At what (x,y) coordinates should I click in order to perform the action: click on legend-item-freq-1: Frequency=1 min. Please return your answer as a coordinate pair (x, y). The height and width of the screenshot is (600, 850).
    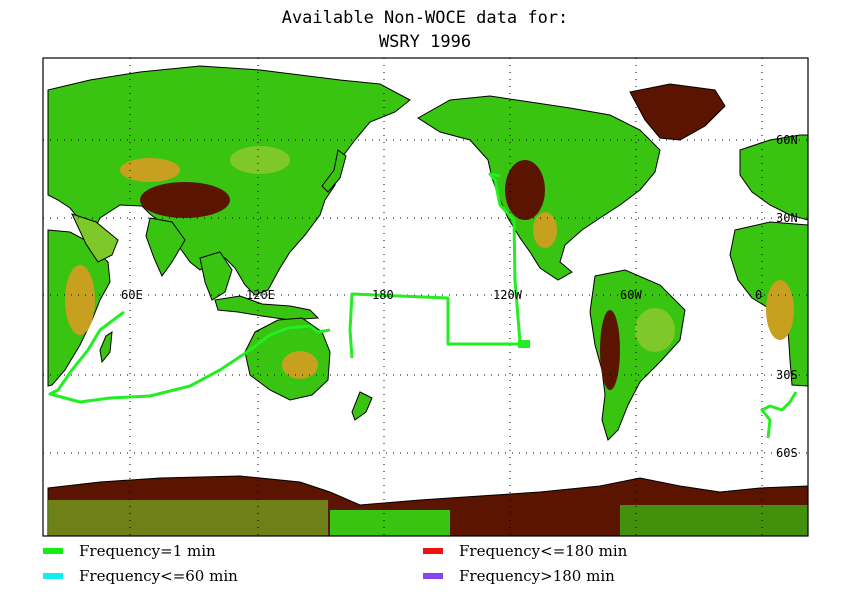
    Looking at the image, I should click on (129, 551).